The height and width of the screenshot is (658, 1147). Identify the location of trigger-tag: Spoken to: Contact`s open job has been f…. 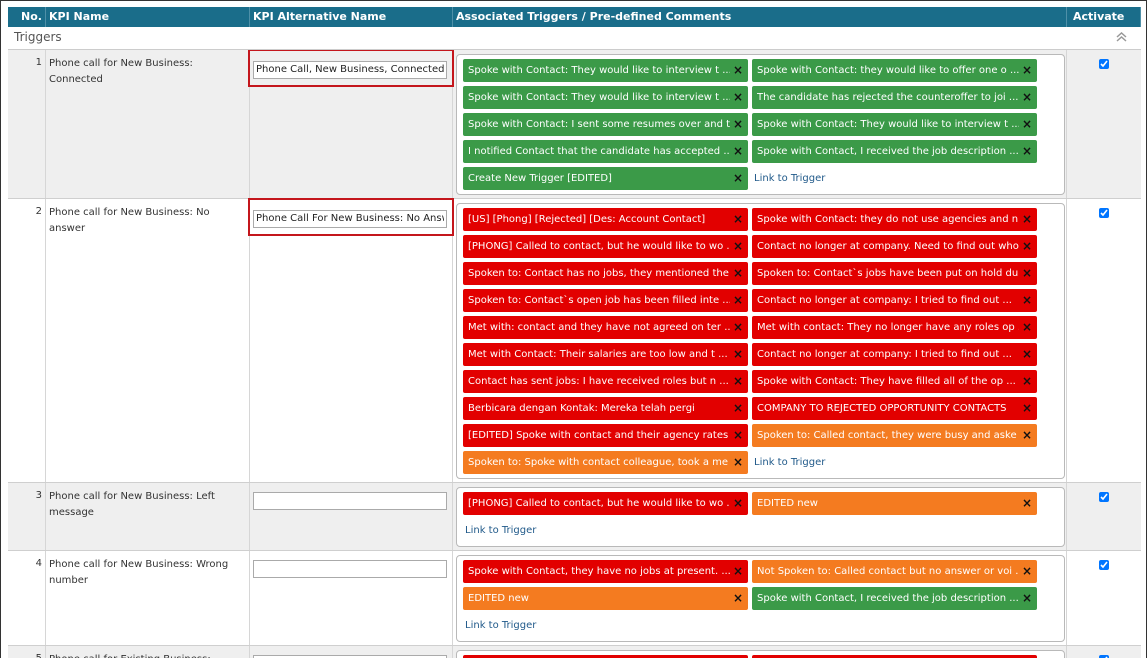
(605, 300).